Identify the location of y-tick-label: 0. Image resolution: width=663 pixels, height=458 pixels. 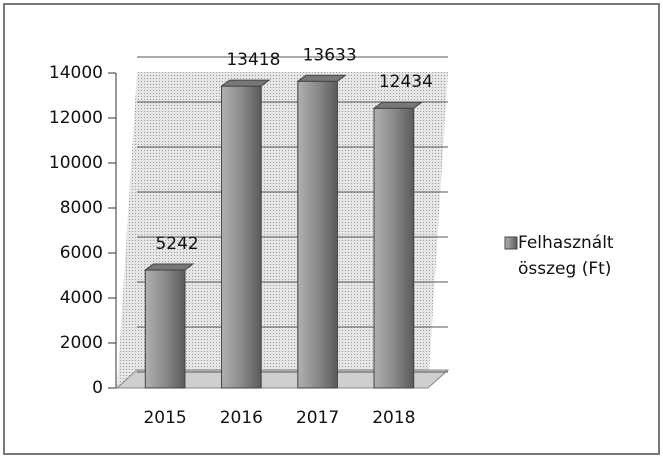
(97, 388).